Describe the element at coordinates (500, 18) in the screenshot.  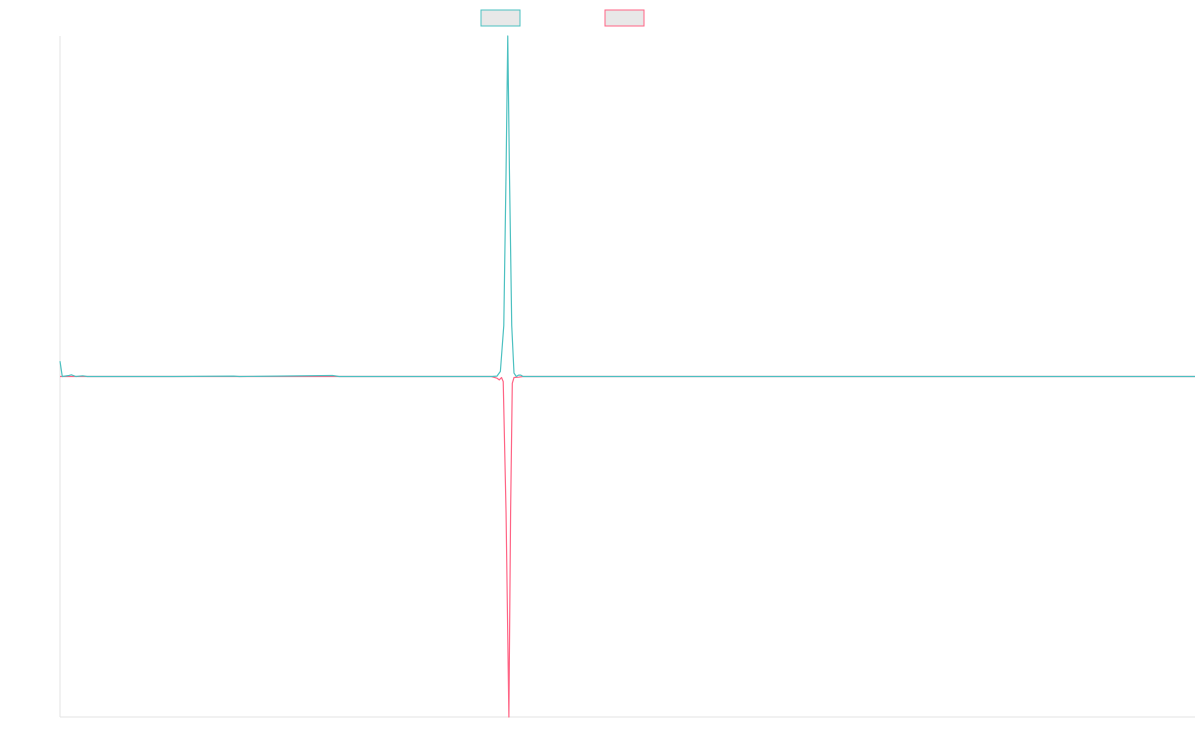
I see `legend-swatch-series-a` at that location.